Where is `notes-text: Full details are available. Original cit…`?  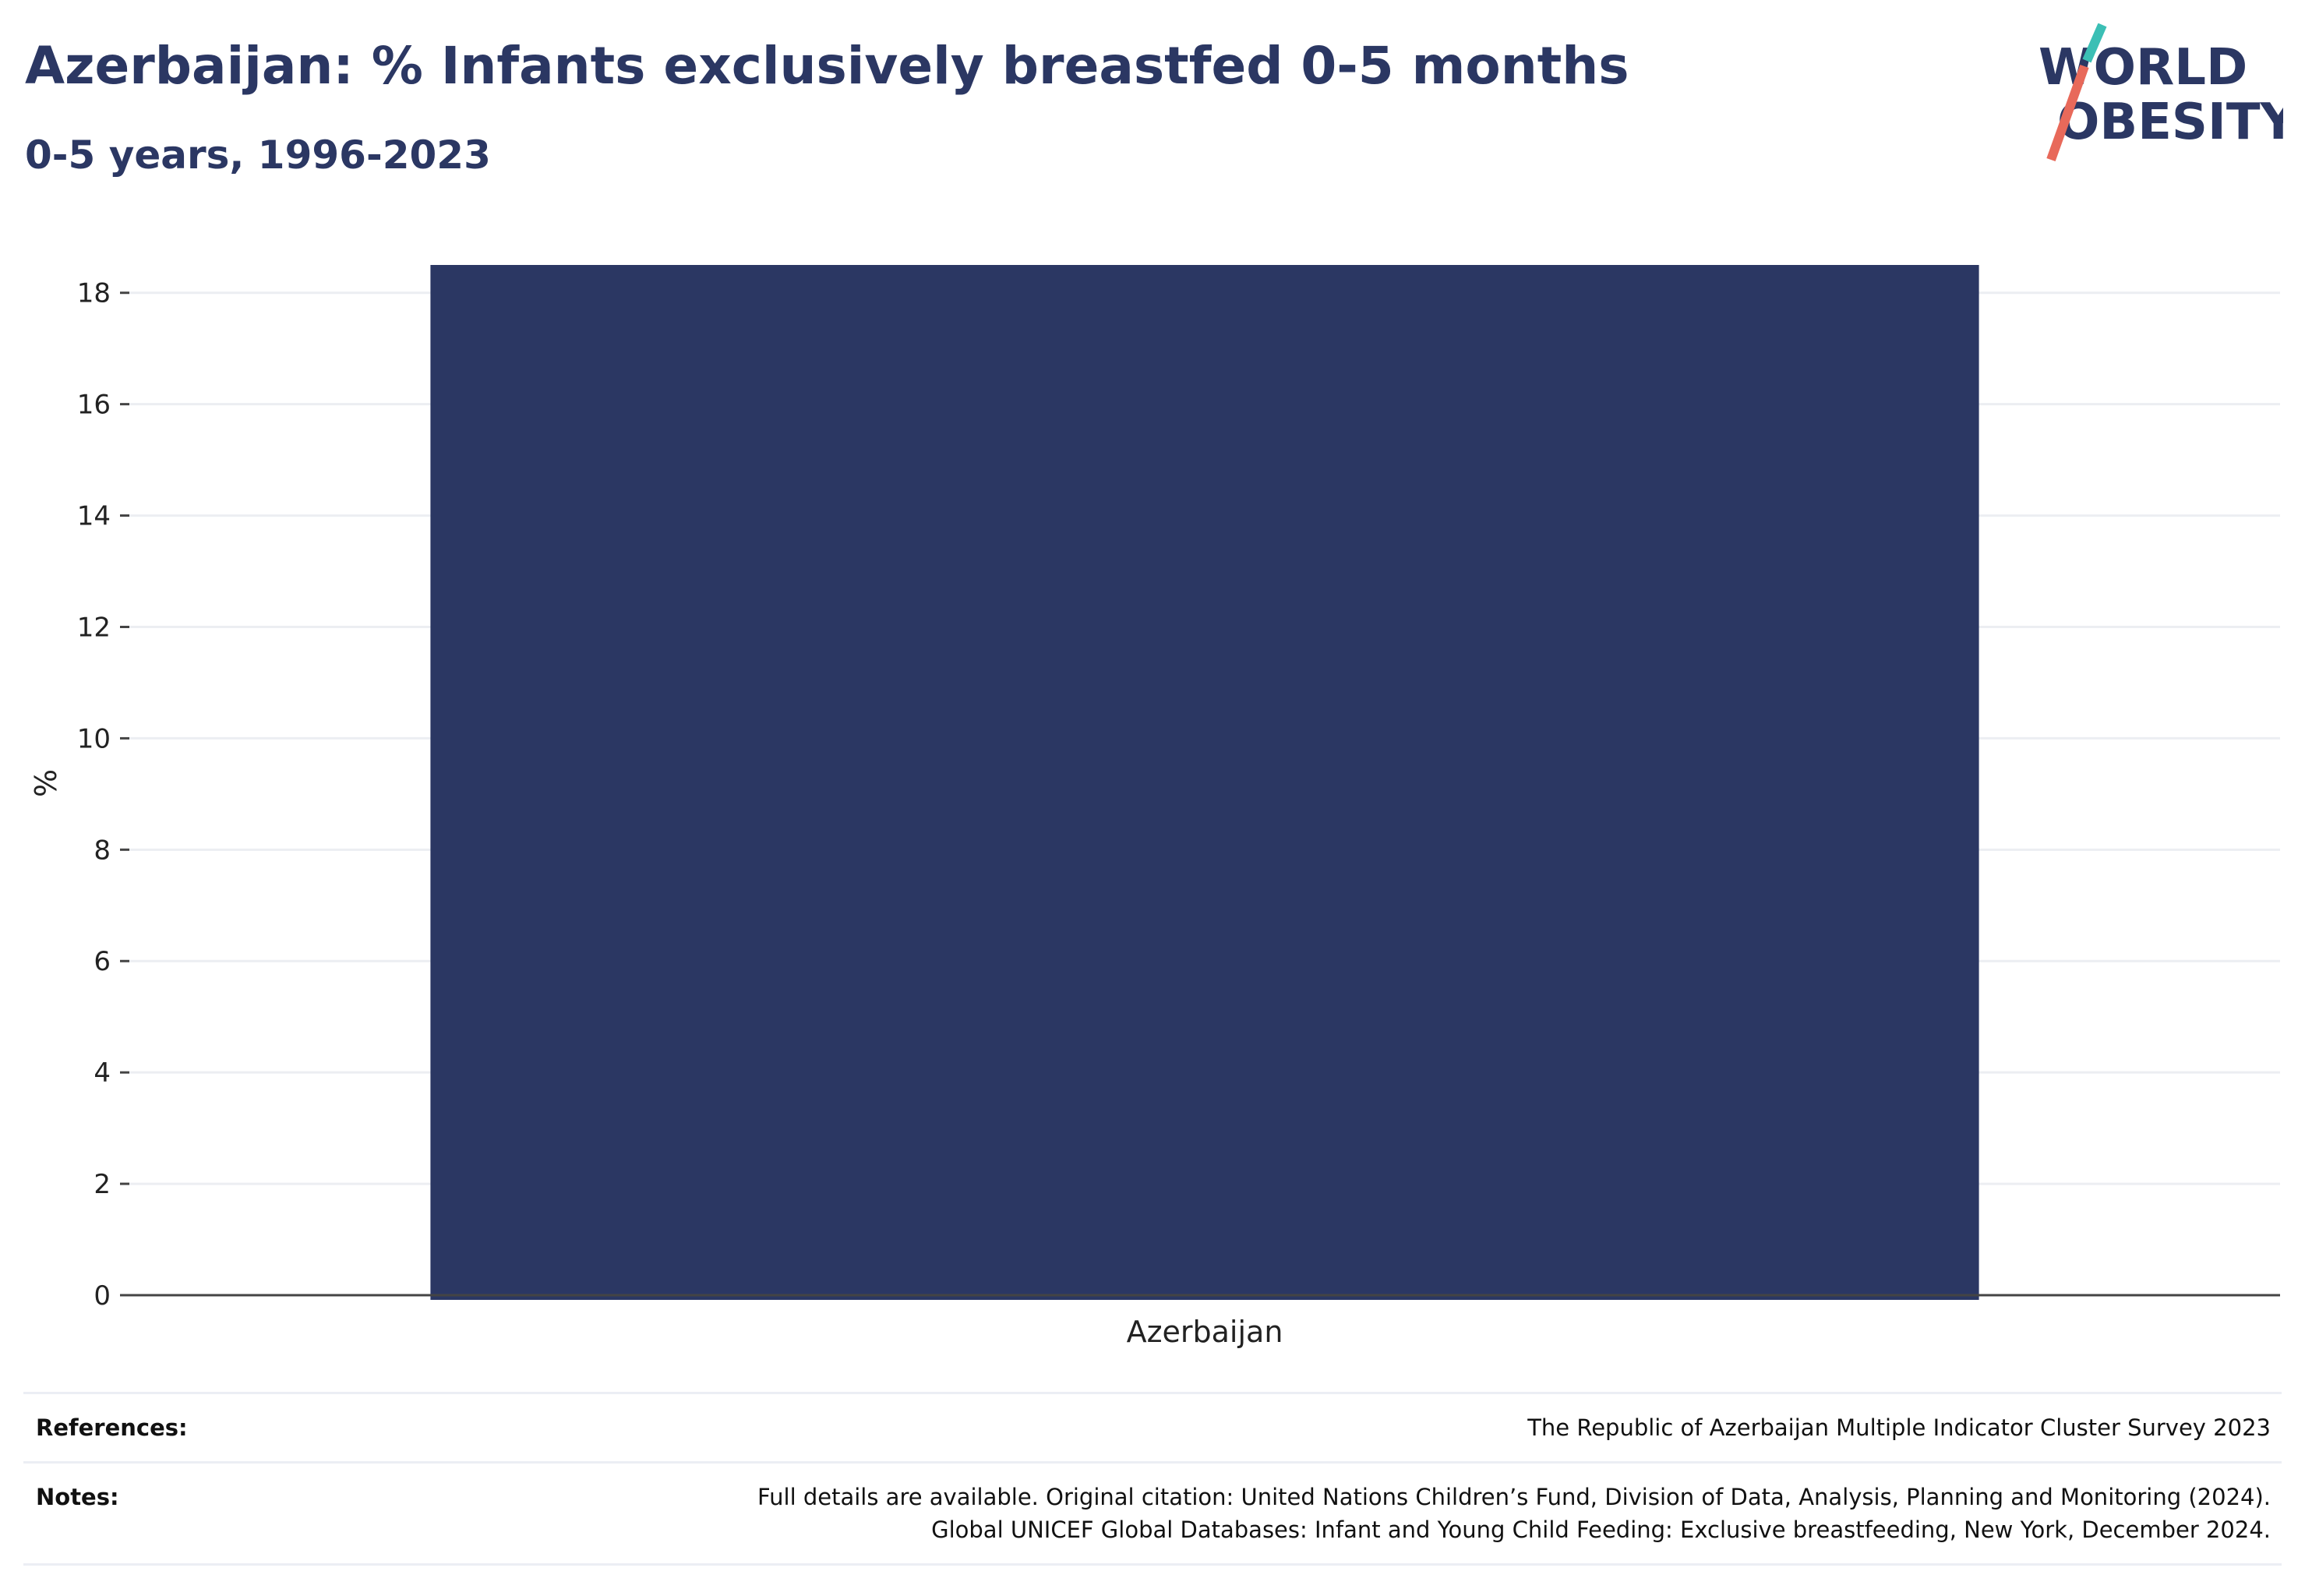 notes-text: Full details are available. Original cit… is located at coordinates (1514, 1513).